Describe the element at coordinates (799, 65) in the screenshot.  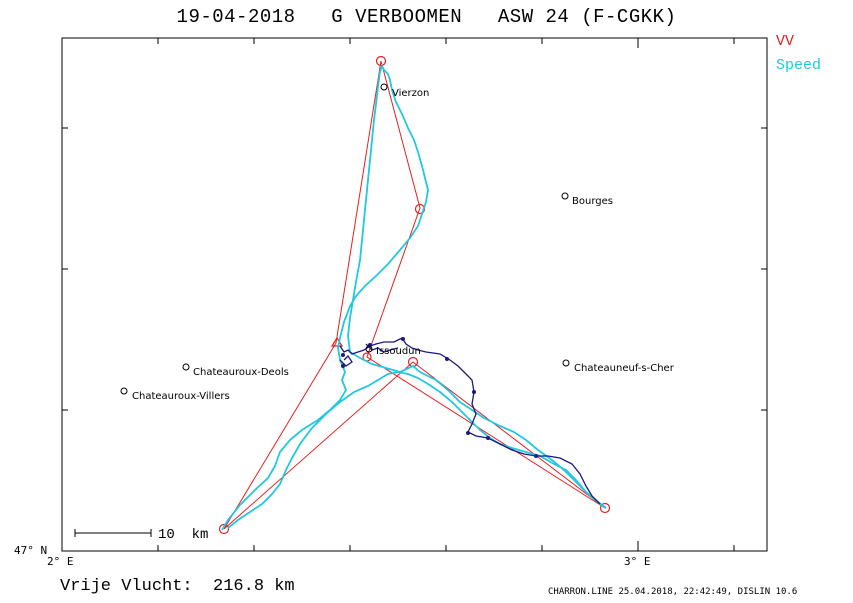
I see `legend-speed-label: Speed` at that location.